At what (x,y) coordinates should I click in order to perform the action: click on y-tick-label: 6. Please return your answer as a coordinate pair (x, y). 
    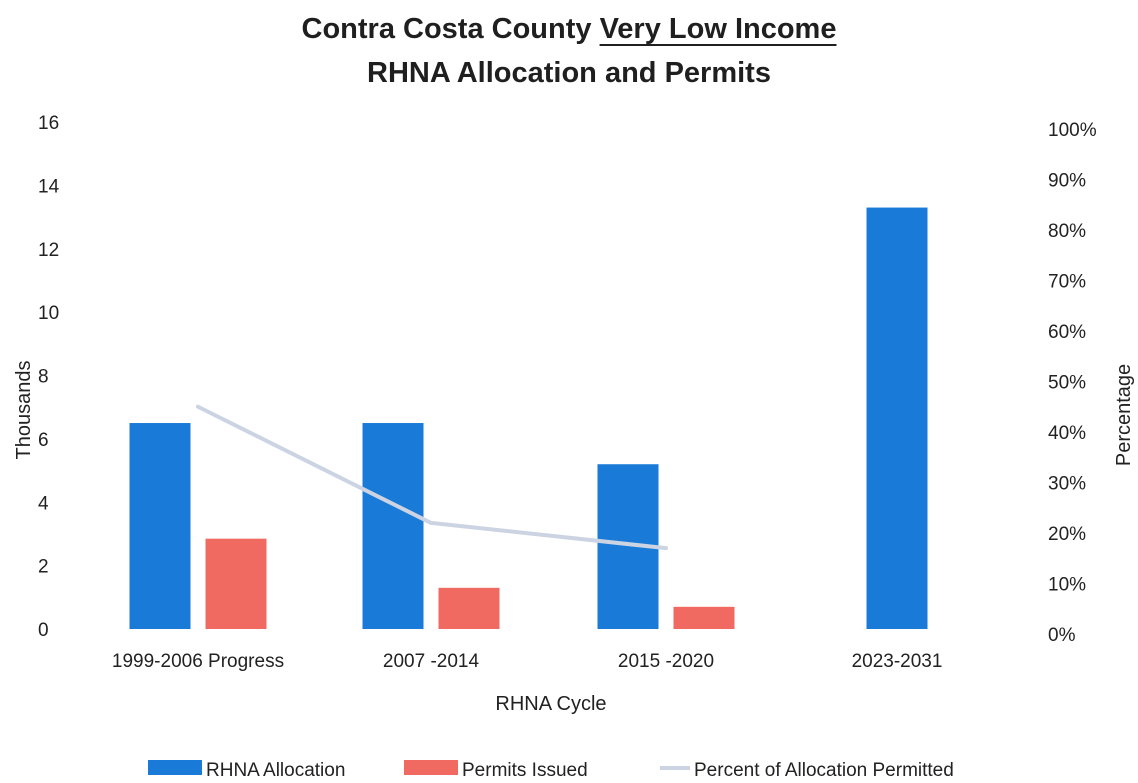
    Looking at the image, I should click on (43, 440).